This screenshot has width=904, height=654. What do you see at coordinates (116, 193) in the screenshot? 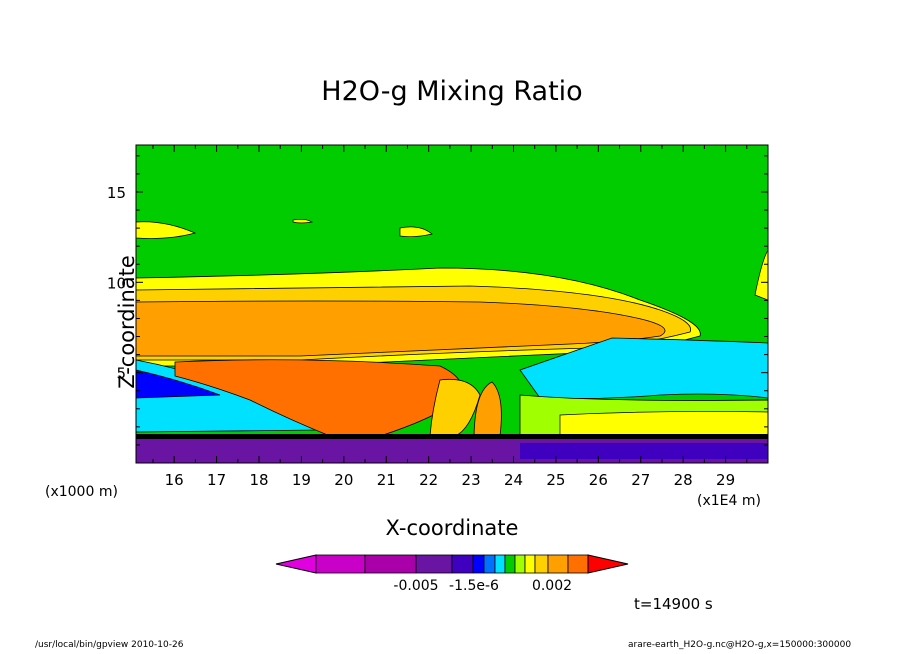
I see `y-tick-label: 15` at bounding box center [116, 193].